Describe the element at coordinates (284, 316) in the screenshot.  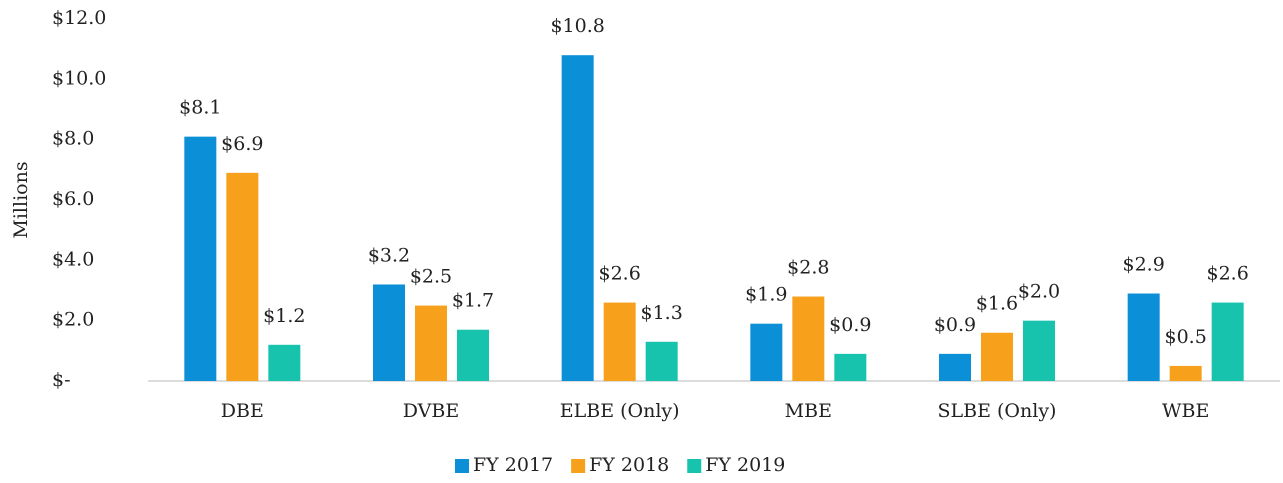
I see `data-label: $1.2` at that location.